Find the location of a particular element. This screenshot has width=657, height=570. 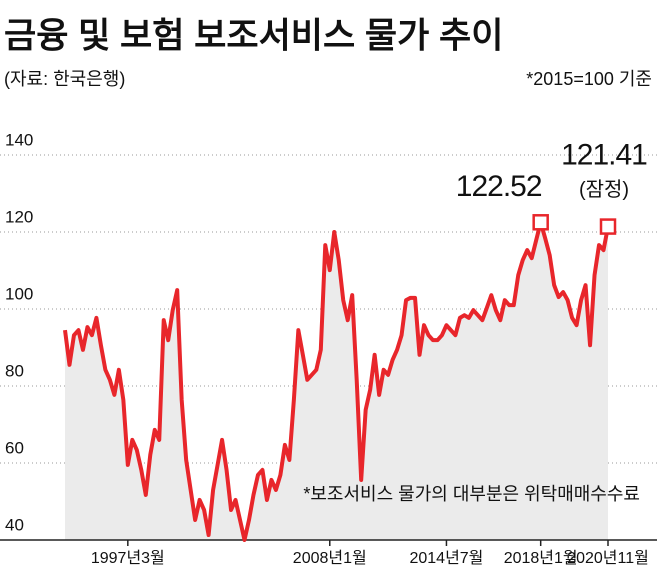

y-tick-label: 40 is located at coordinates (14, 524).